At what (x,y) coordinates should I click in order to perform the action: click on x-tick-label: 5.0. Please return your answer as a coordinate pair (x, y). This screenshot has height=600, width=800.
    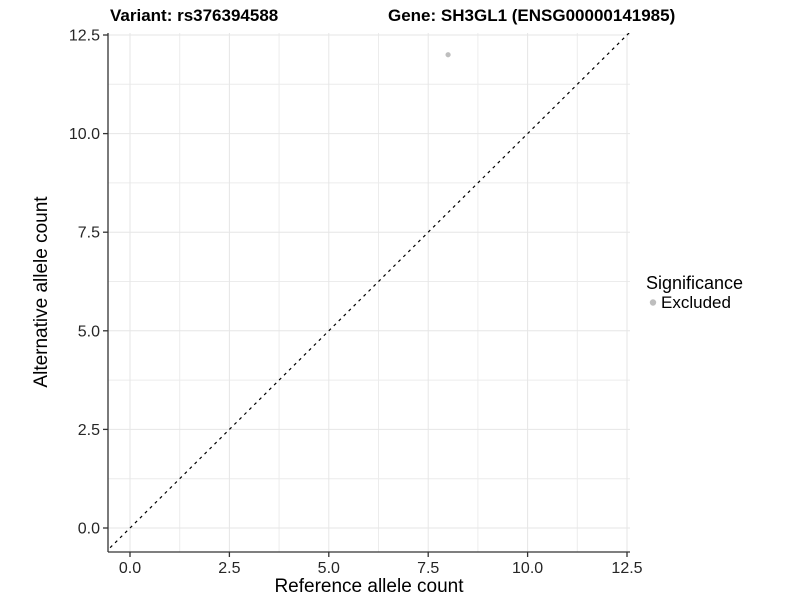
    Looking at the image, I should click on (329, 568).